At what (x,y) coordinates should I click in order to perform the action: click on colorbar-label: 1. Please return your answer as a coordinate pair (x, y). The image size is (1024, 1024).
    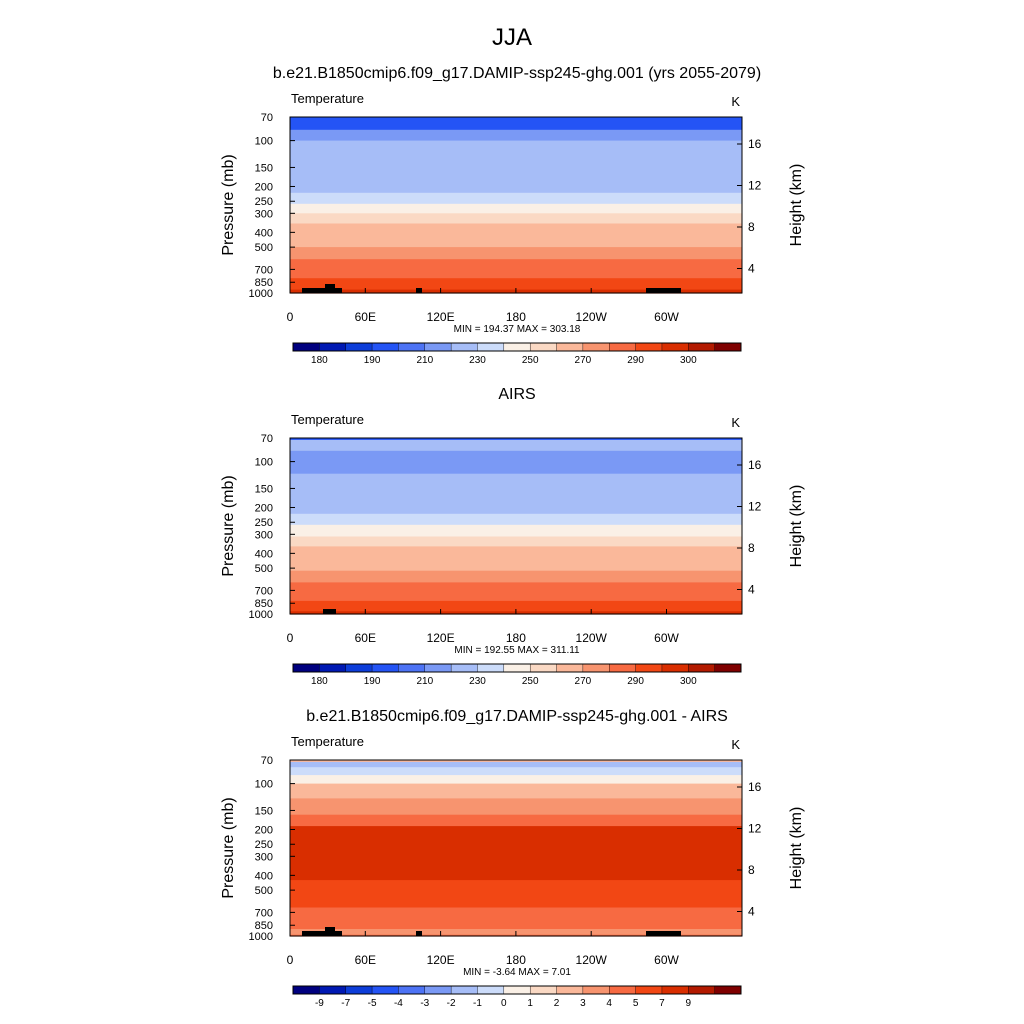
    Looking at the image, I should click on (530, 1003).